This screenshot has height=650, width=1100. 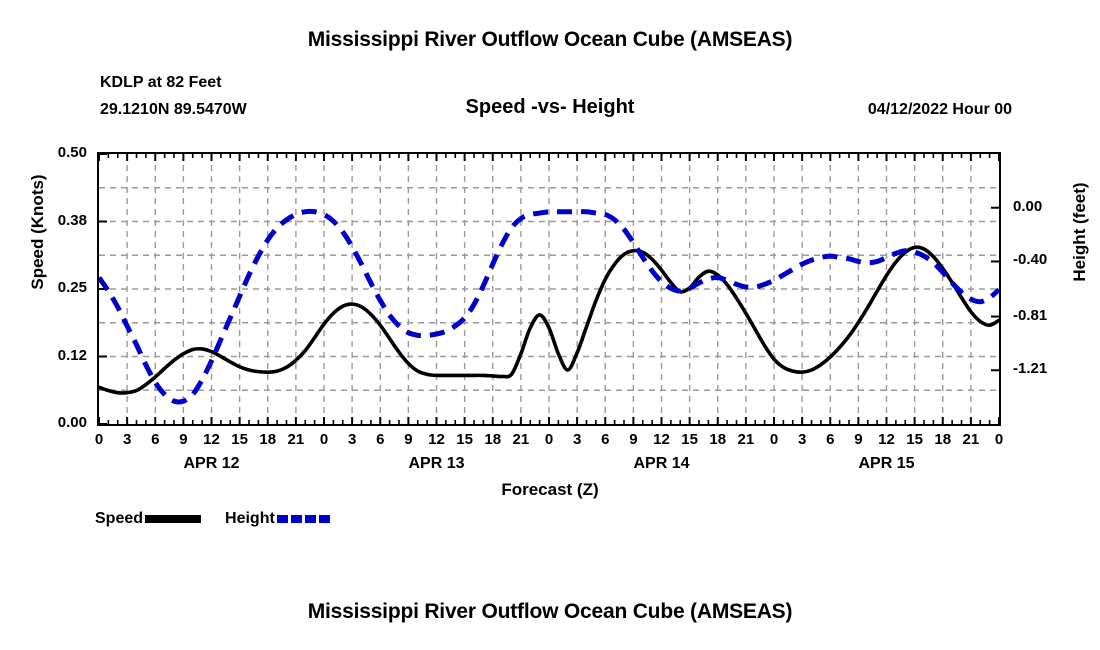 I want to click on y-axis-left-ticklabel: 0.25, so click(x=72, y=287).